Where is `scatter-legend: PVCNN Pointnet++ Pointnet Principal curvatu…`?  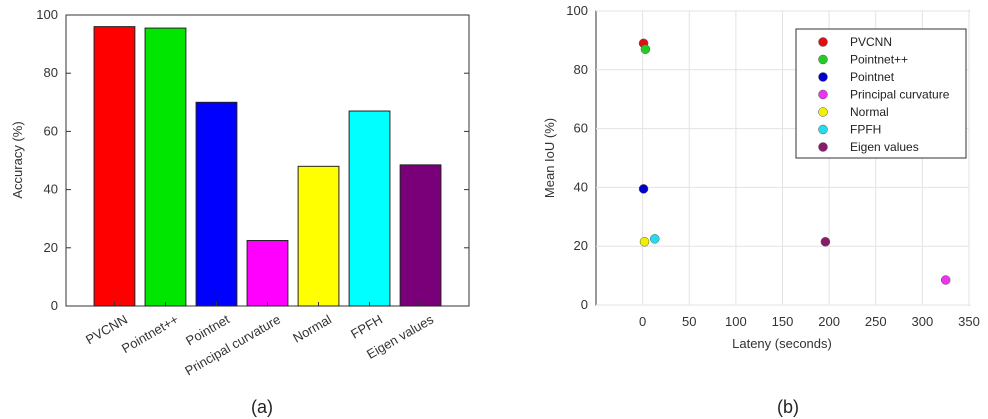
scatter-legend: PVCNN Pointnet++ Pointnet Principal curvatu… is located at coordinates (881, 93).